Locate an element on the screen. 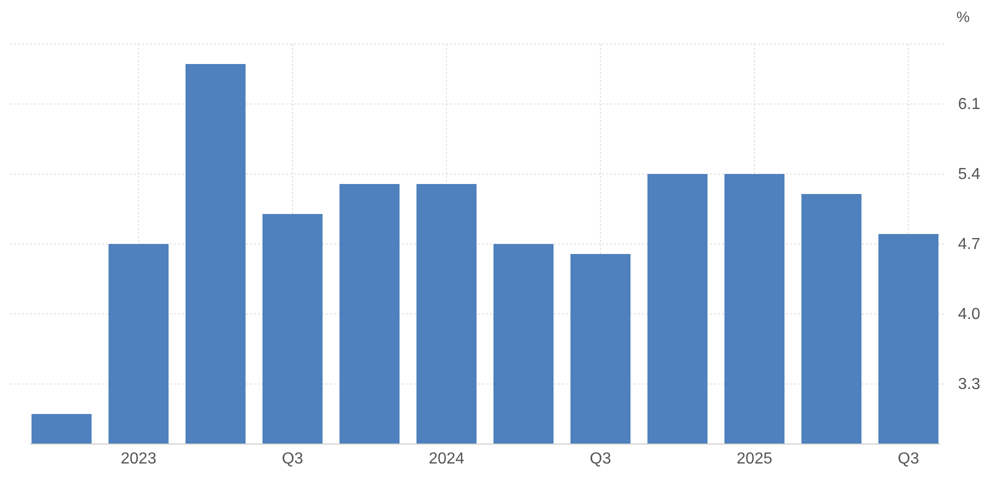 This screenshot has width=1000, height=495. x-tick-label: 2025 is located at coordinates (754, 459).